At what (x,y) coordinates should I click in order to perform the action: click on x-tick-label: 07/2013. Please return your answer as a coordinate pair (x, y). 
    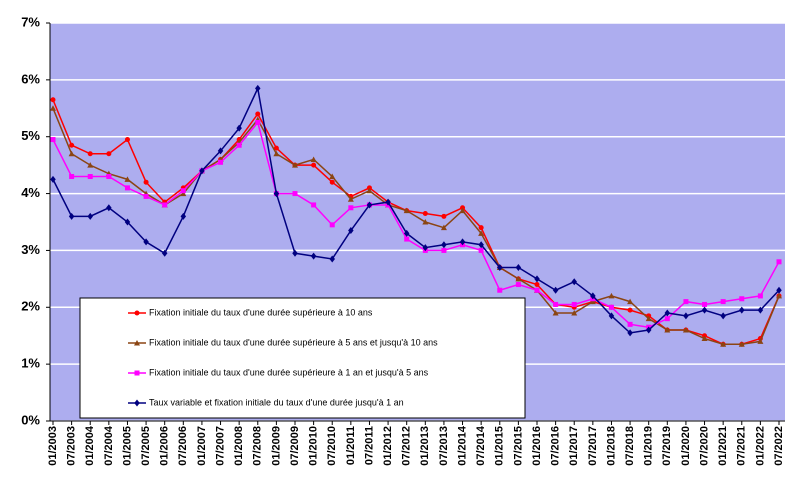
    Looking at the image, I should click on (444, 446).